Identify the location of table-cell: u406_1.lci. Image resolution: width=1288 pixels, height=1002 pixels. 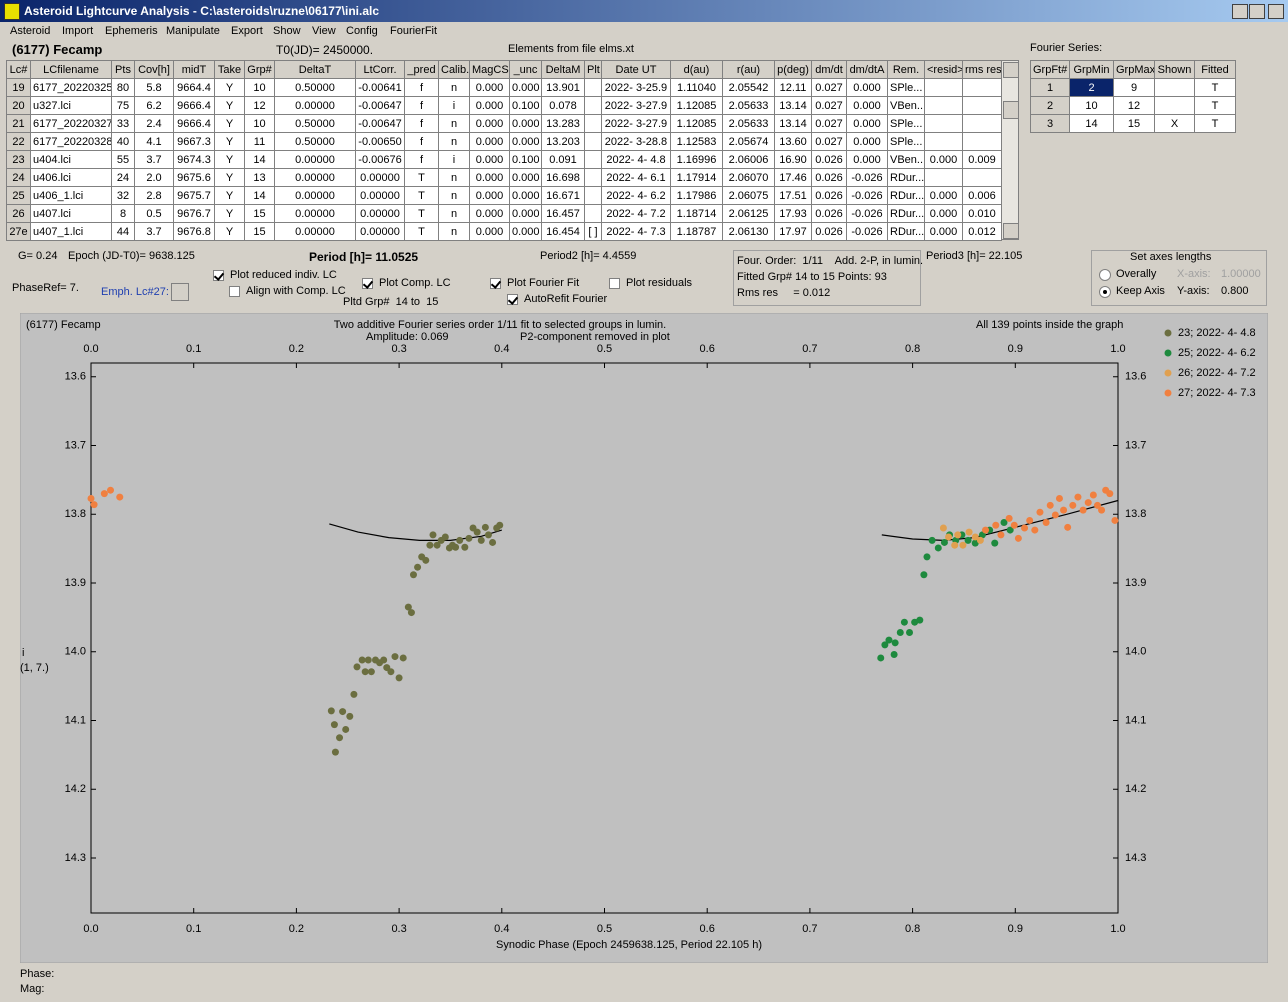
(71, 195).